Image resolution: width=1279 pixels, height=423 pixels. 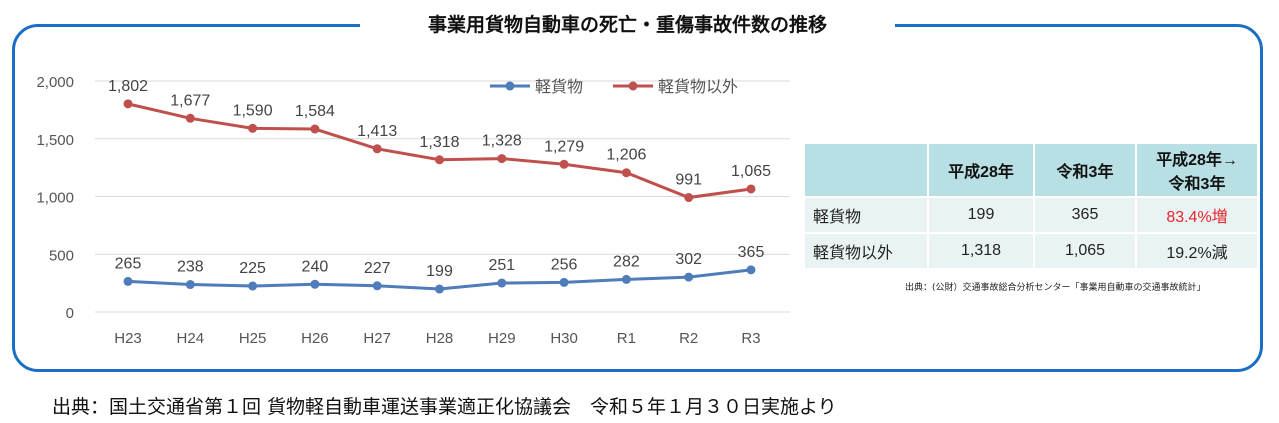 What do you see at coordinates (981, 251) in the screenshot?
I see `cell-h28: 1,318` at bounding box center [981, 251].